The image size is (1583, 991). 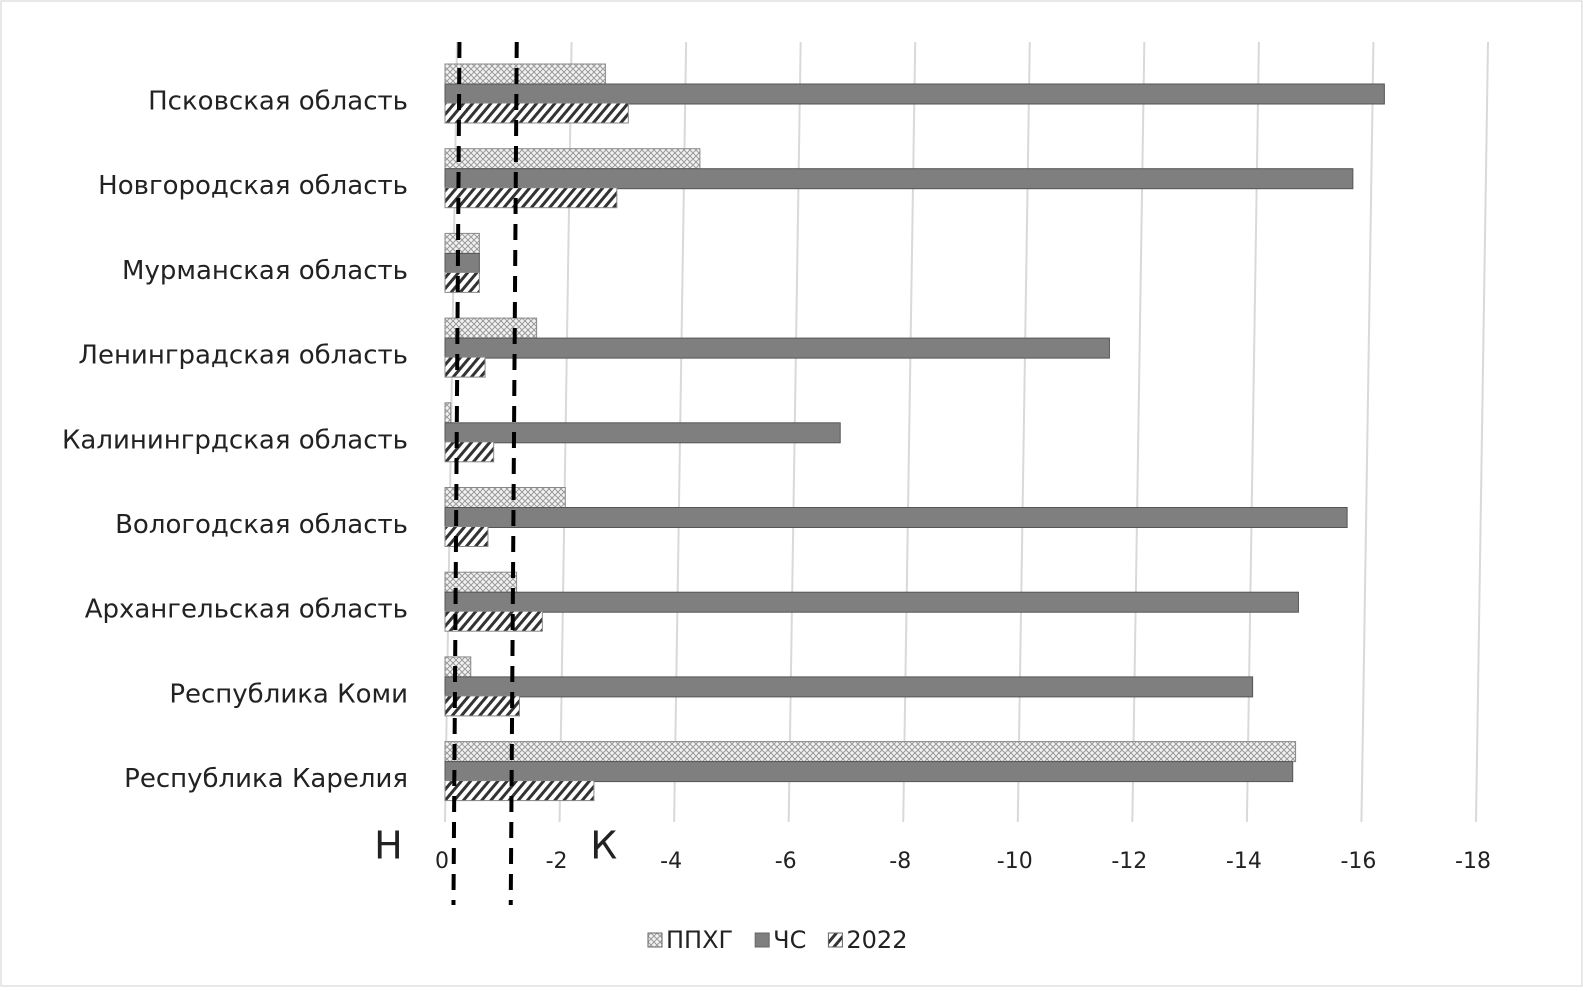 What do you see at coordinates (557, 861) in the screenshot?
I see `x-tick-label: -2` at bounding box center [557, 861].